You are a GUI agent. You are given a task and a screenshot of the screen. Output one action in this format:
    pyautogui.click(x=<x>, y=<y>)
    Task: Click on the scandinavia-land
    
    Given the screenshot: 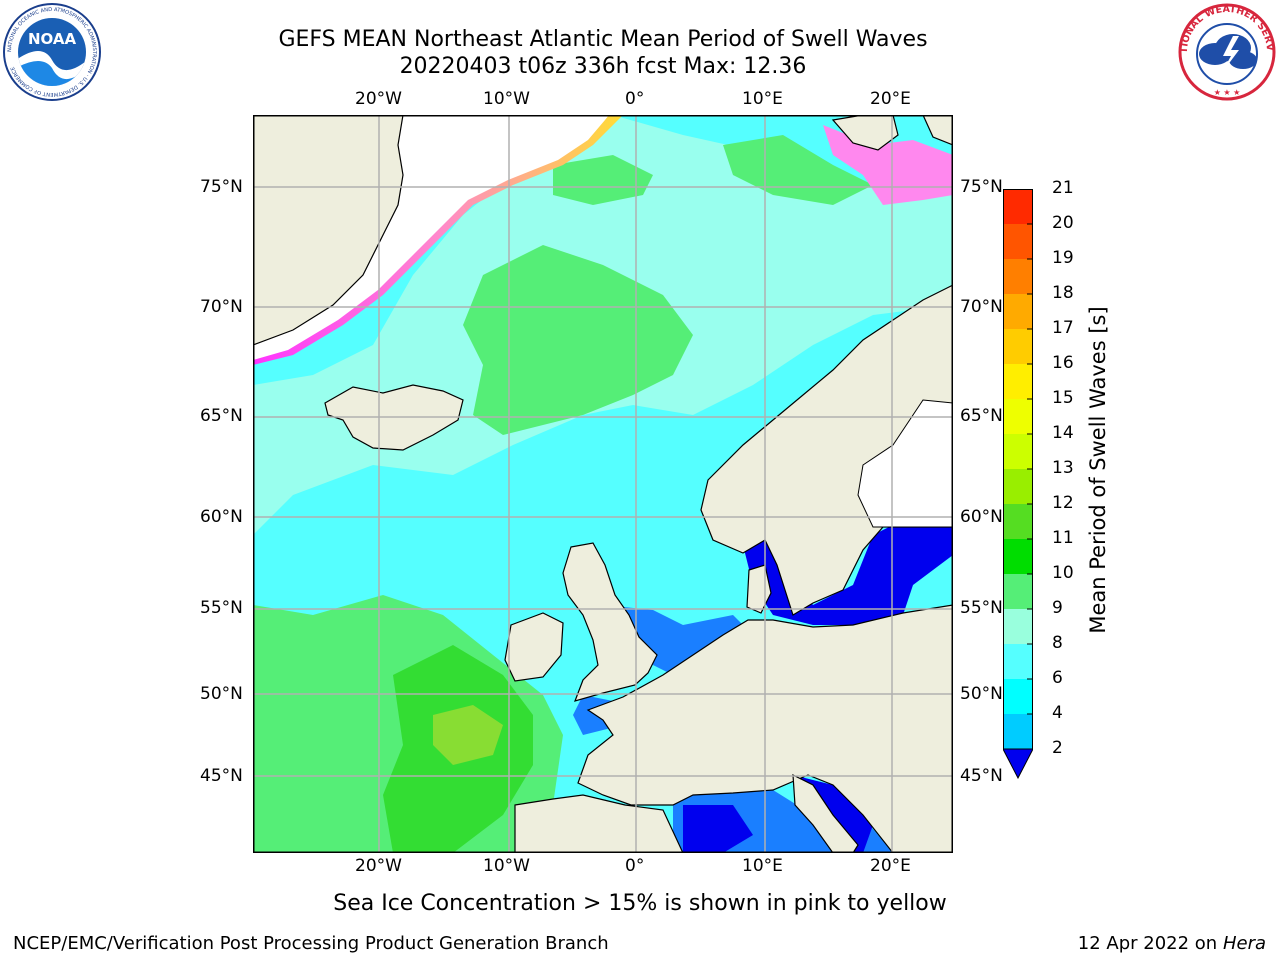 What is the action you would take?
    pyautogui.click(x=826, y=450)
    